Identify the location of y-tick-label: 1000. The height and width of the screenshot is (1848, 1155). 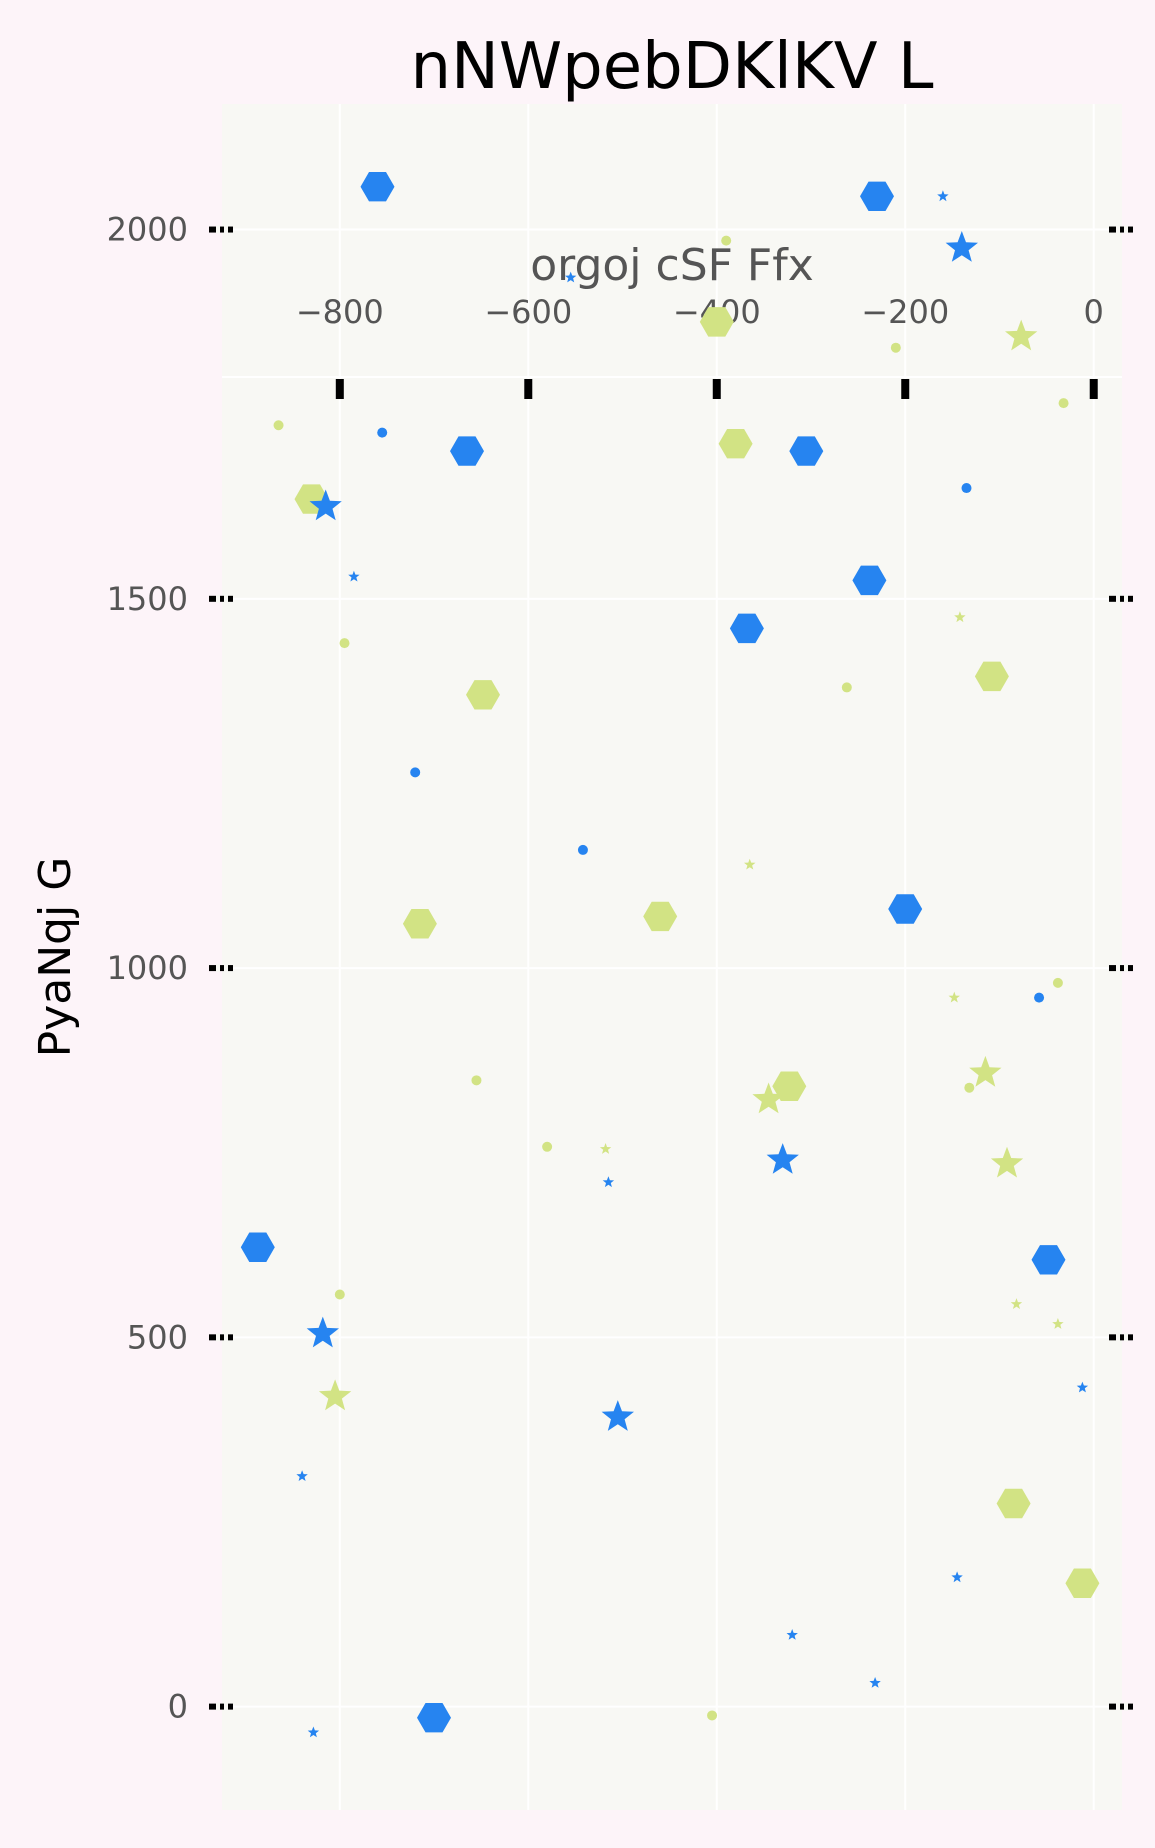
(147, 968).